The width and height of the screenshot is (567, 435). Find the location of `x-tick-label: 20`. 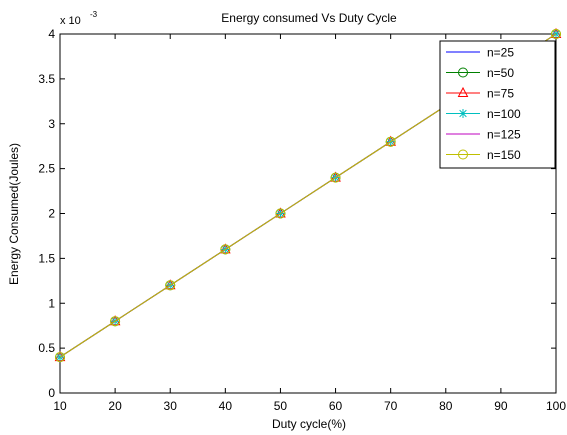

x-tick-label: 20 is located at coordinates (115, 406).